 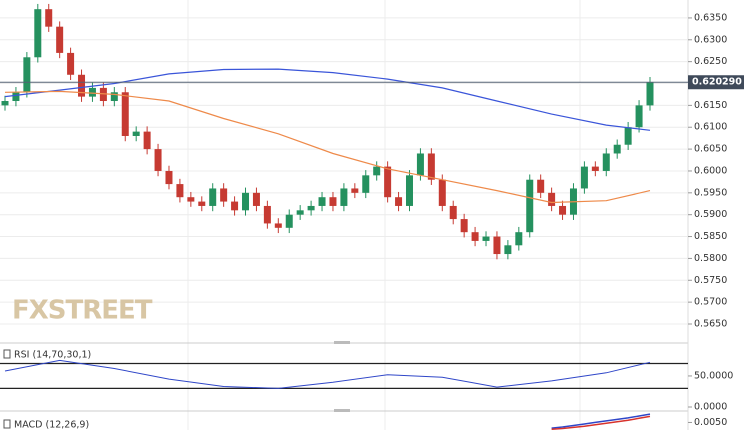 I want to click on y-tick-label: 0.6000, so click(x=710, y=170).